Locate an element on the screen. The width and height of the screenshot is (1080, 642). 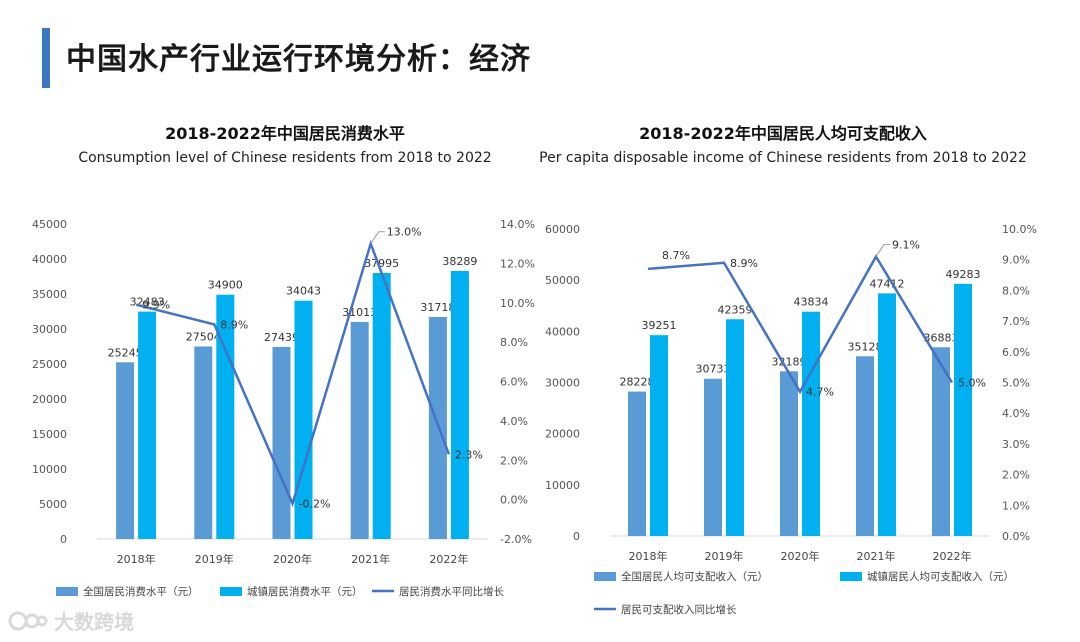
bar-data-label: 27439 is located at coordinates (281, 337).